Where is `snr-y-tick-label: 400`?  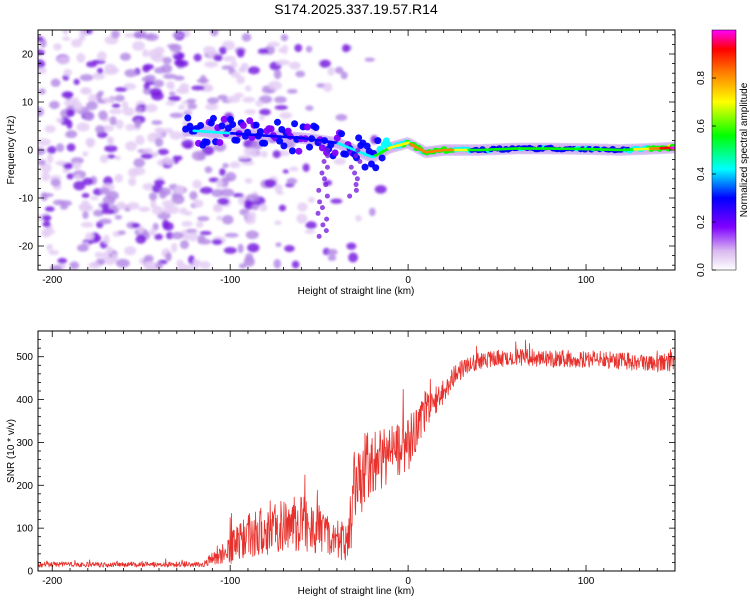
snr-y-tick-label: 400 is located at coordinates (24, 400).